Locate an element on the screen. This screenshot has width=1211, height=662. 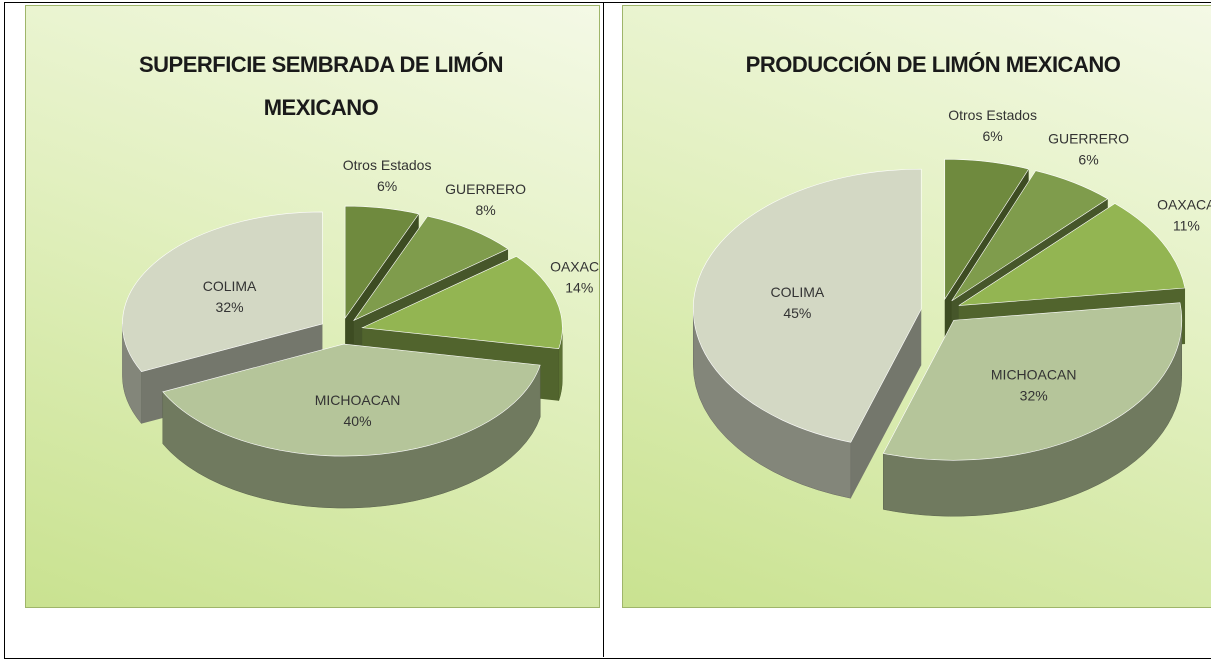
chart-title: SUPERFICIE SEMBRADA DE LIMÓN MEXICANO is located at coordinates (321, 86).